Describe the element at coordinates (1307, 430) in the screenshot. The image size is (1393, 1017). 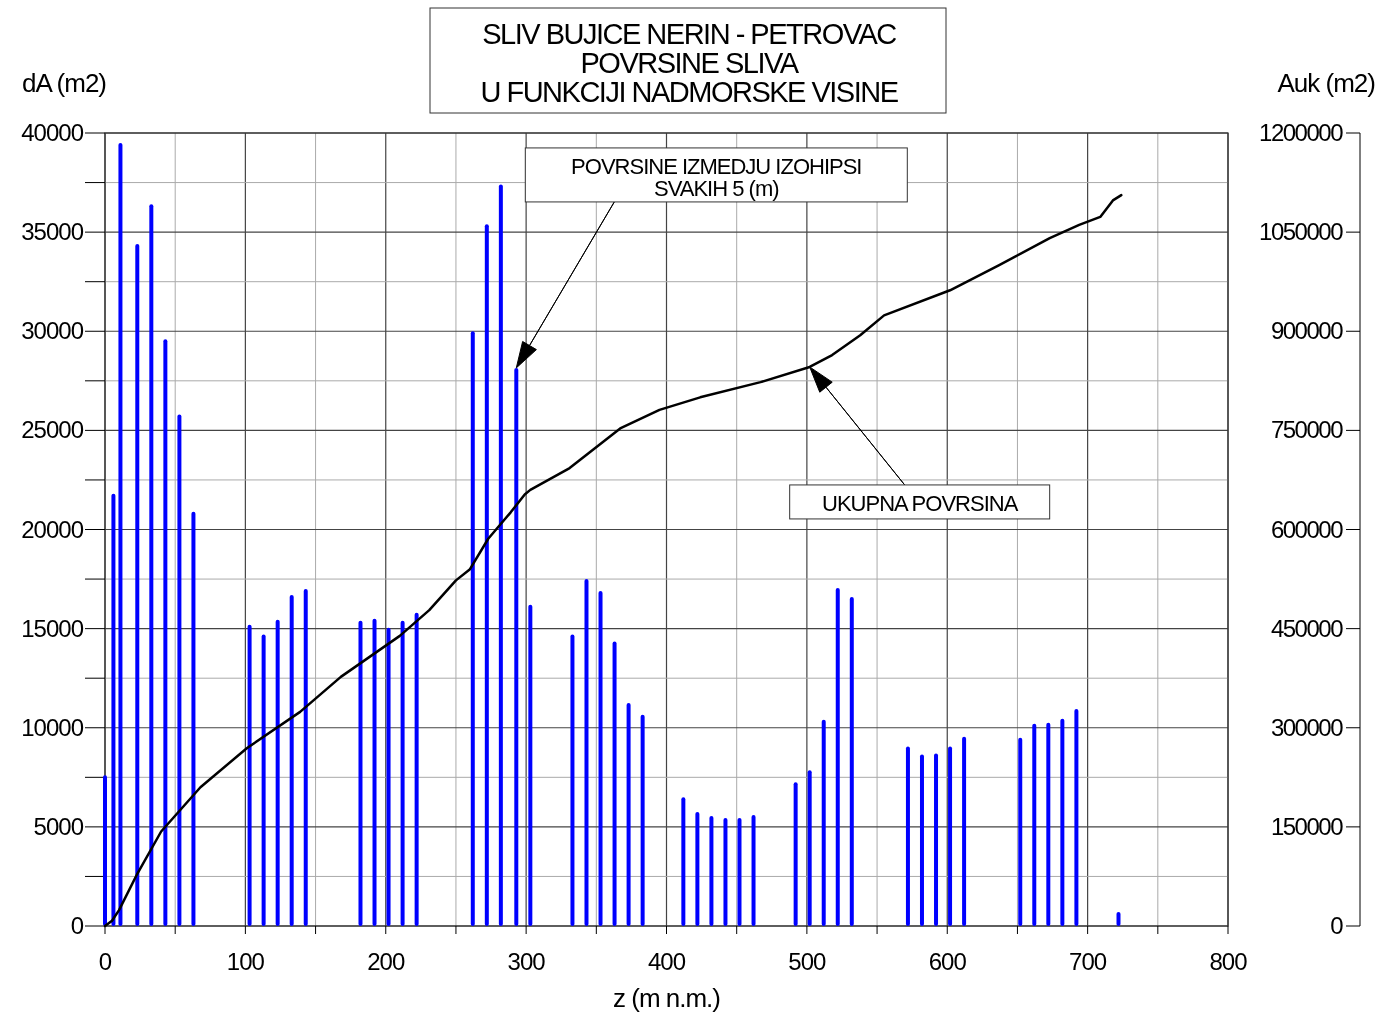
I see `y2-tick-label: 750000` at that location.